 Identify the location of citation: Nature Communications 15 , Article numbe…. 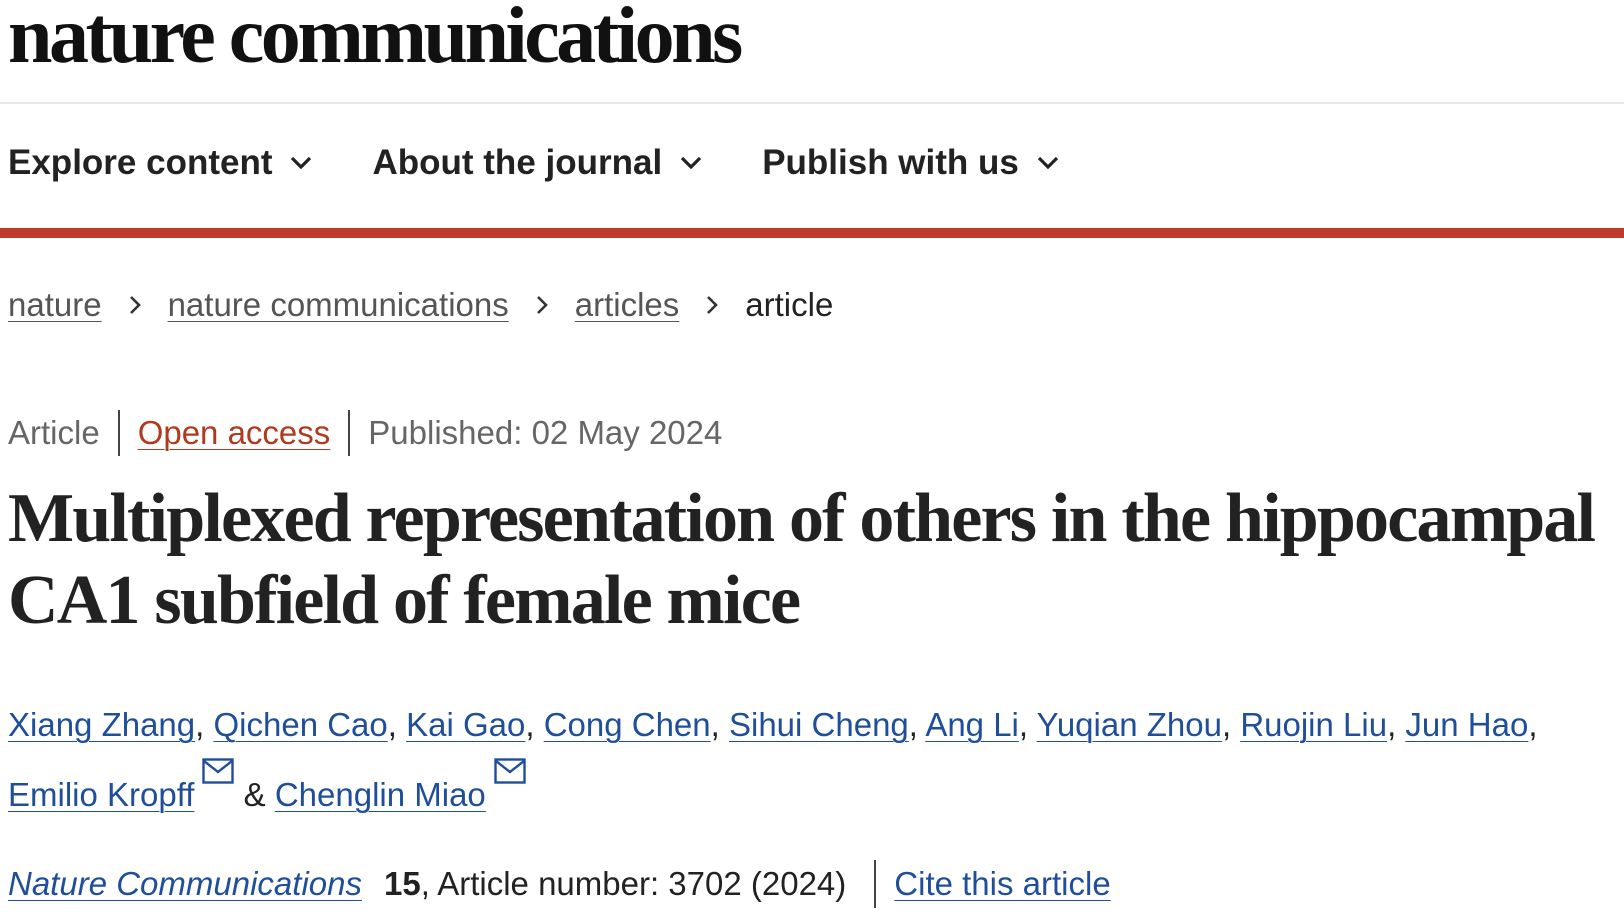
(559, 884).